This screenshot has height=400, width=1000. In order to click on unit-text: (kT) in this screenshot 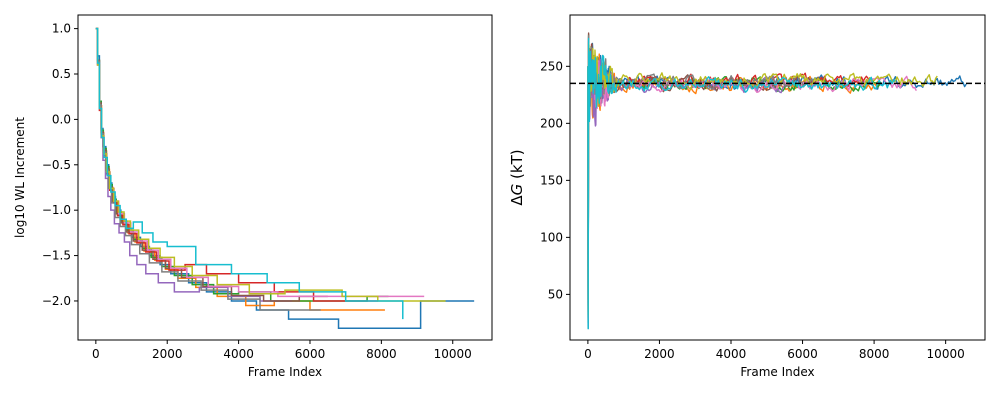, I will do `click(517, 166)`.